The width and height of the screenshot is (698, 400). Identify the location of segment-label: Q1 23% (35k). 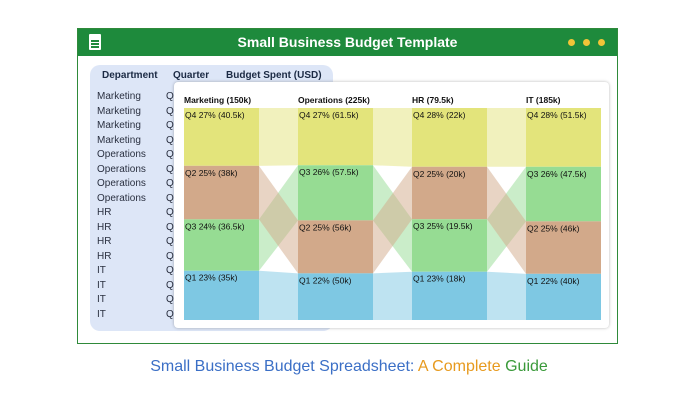
(211, 278).